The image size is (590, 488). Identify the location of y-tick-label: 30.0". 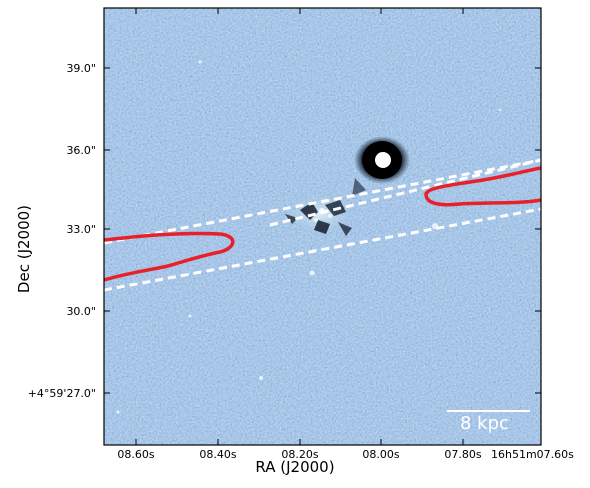
(81, 311).